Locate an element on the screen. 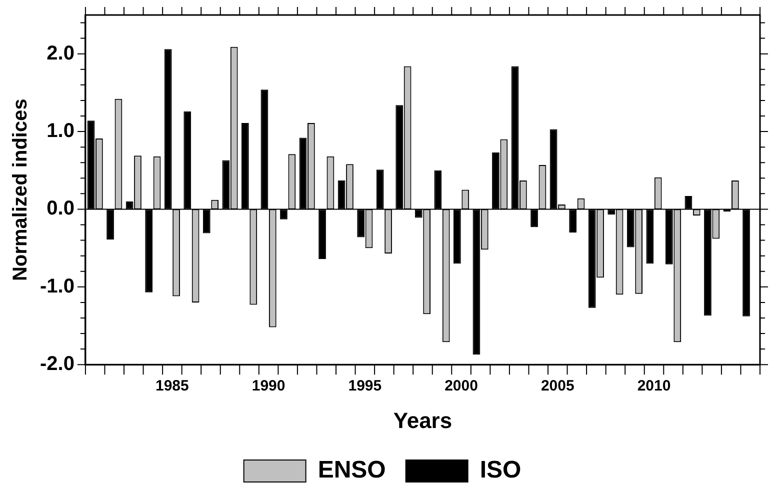 The height and width of the screenshot is (493, 772). legend-label: ISO is located at coordinates (501, 470).